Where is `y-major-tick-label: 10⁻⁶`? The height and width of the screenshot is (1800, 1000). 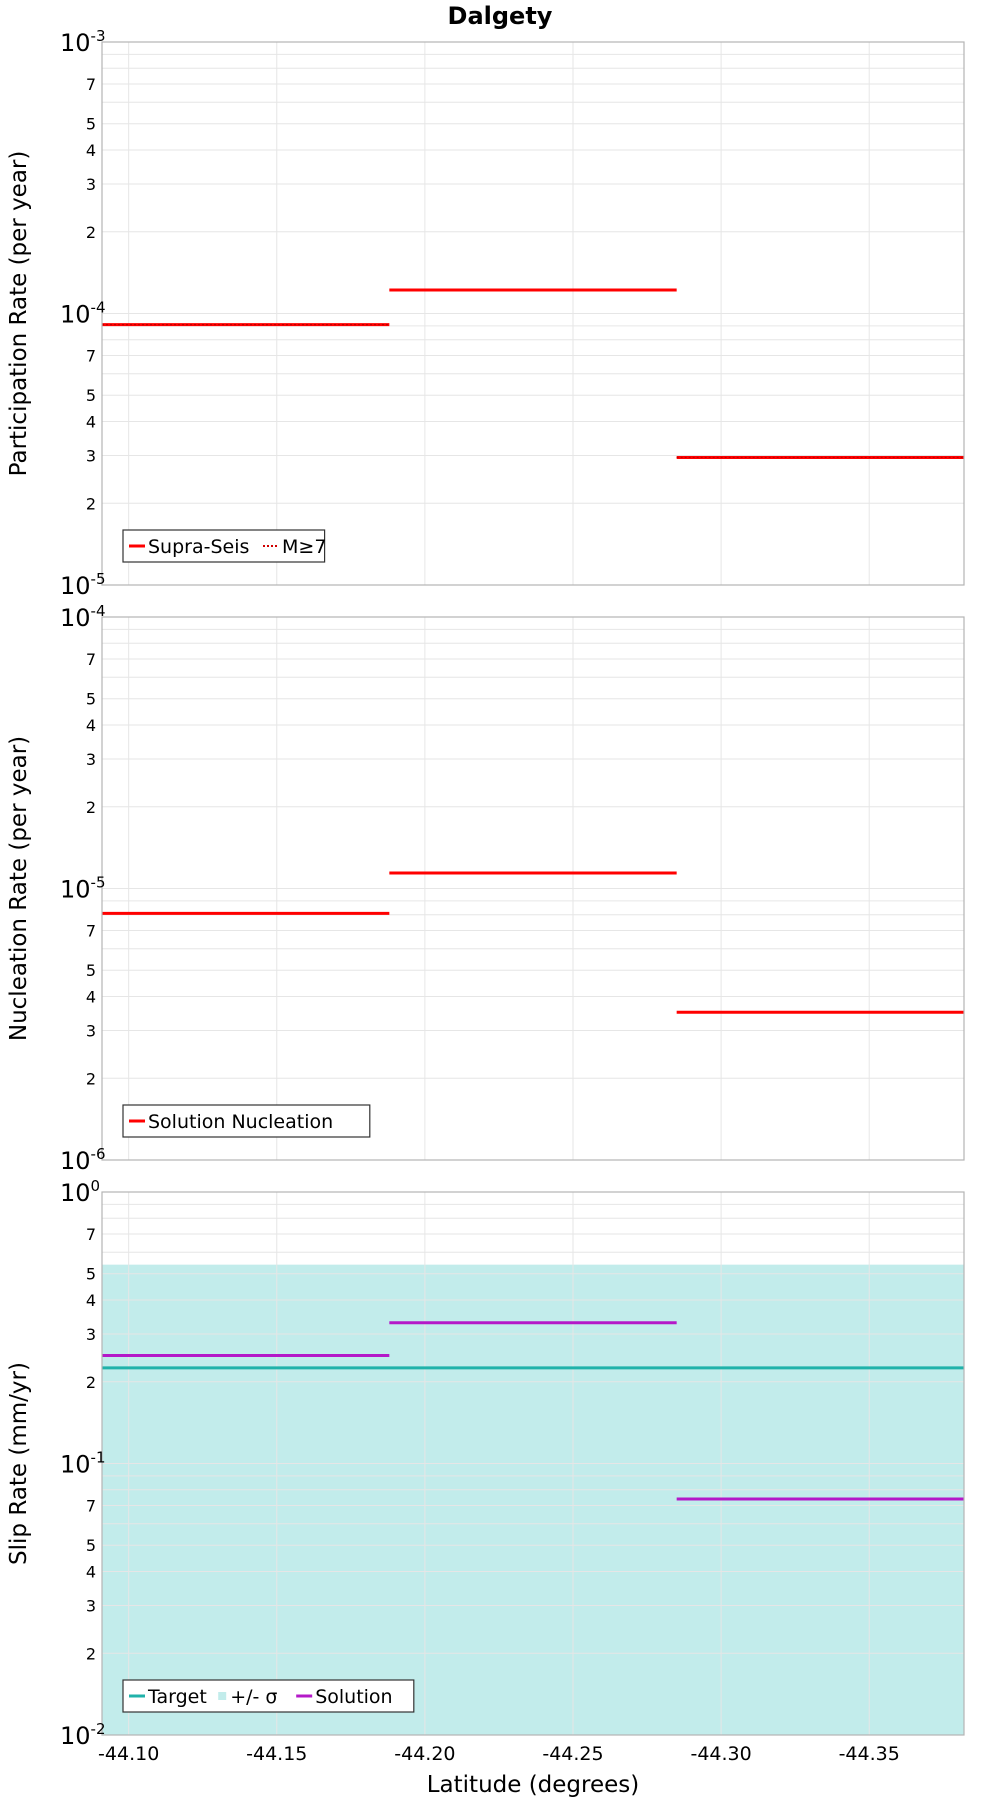
y-major-tick-label: 10⁻⁶ is located at coordinates (83, 1160).